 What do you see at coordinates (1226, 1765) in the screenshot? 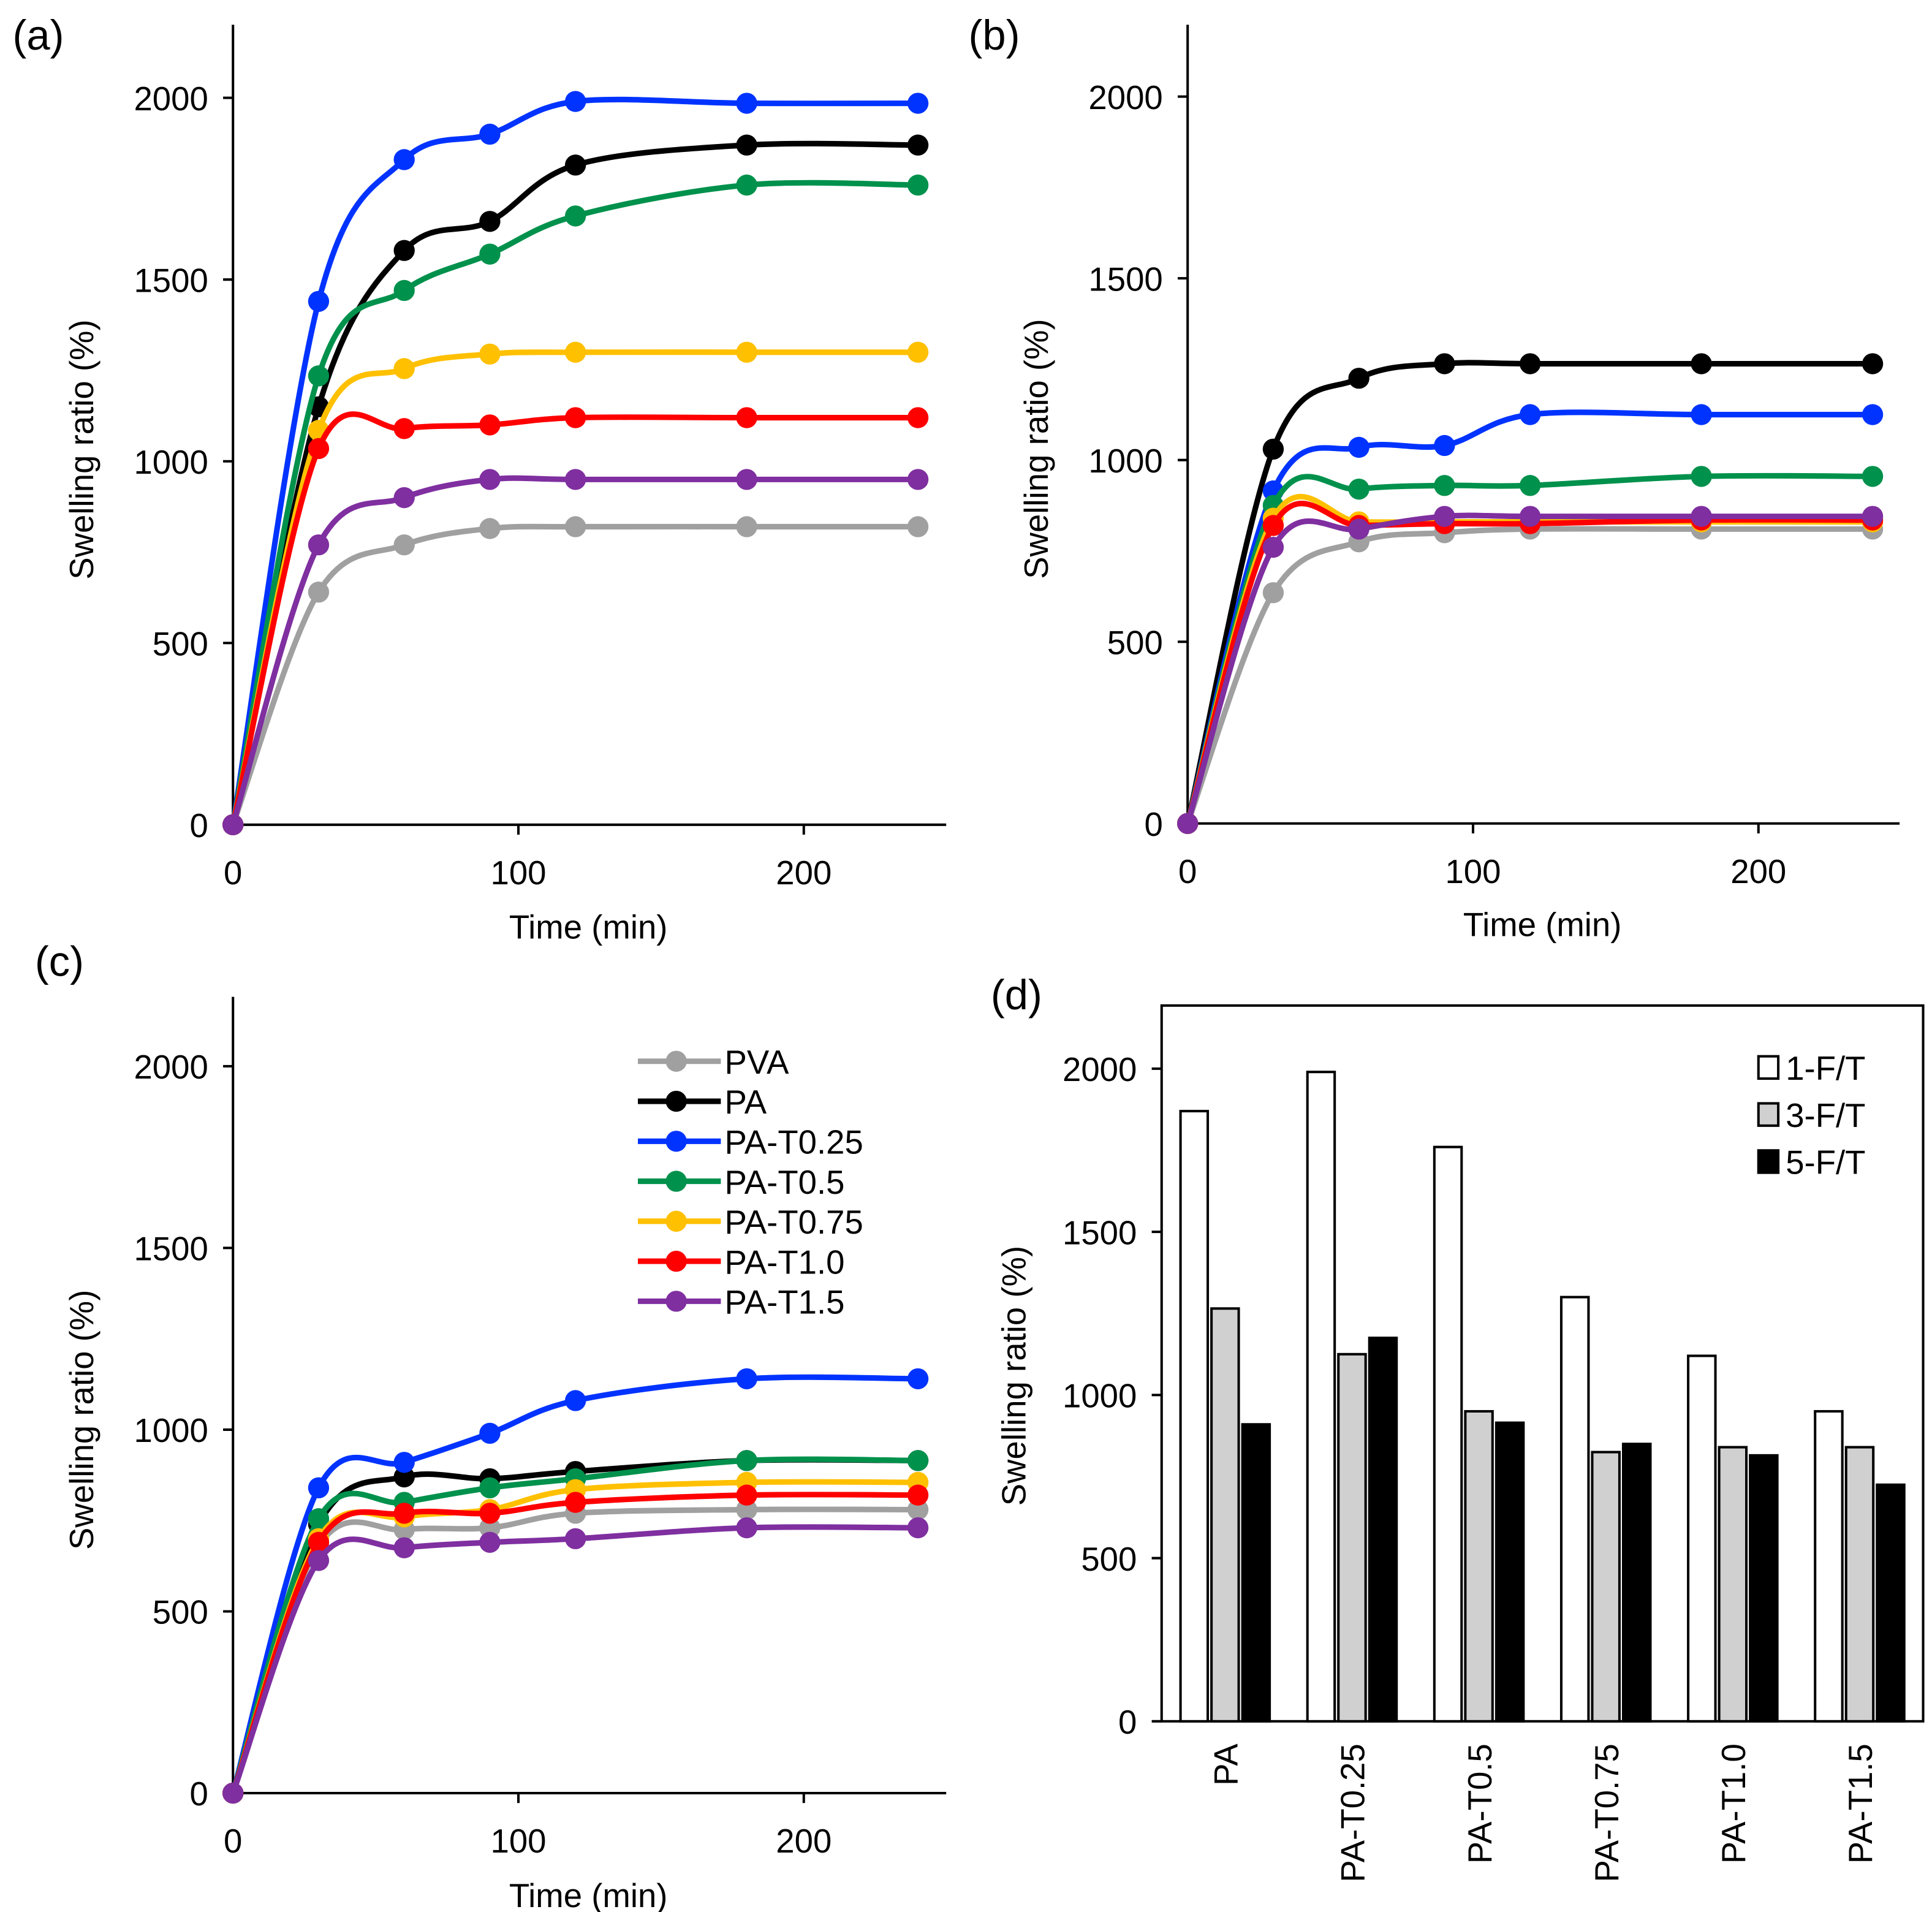
I see `category-label: PA` at bounding box center [1226, 1765].